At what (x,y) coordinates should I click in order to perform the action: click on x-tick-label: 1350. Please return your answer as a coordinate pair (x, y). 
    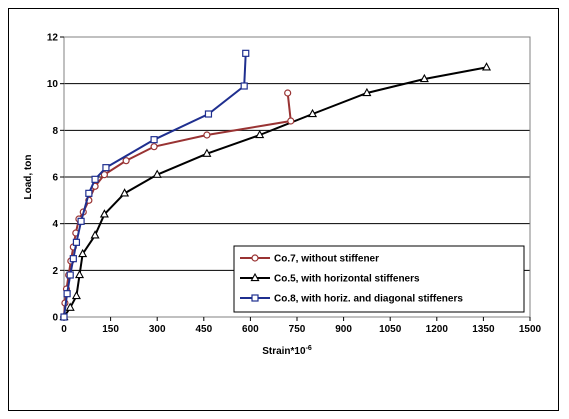
    Looking at the image, I should click on (483, 329).